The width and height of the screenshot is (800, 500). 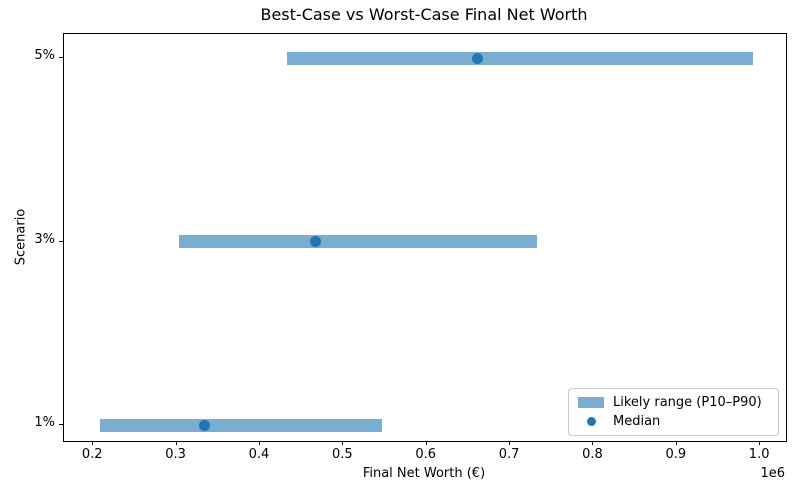 What do you see at coordinates (676, 454) in the screenshot?
I see `x-tick-label: 0.9` at bounding box center [676, 454].